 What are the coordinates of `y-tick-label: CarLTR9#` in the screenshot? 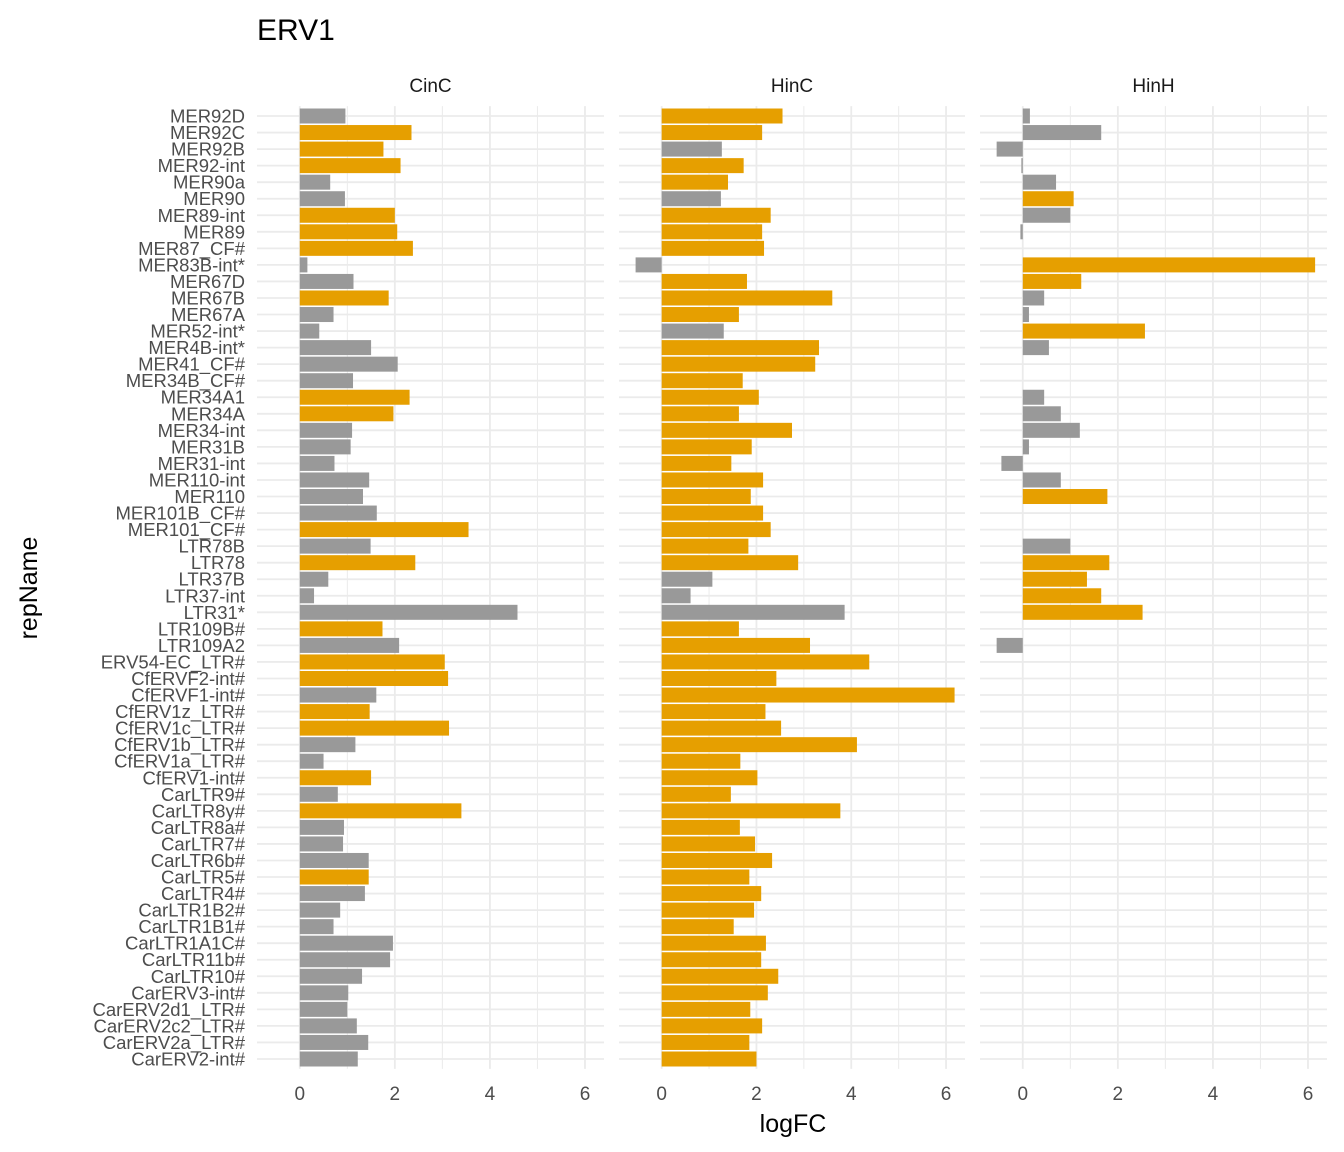 It's located at (203, 794).